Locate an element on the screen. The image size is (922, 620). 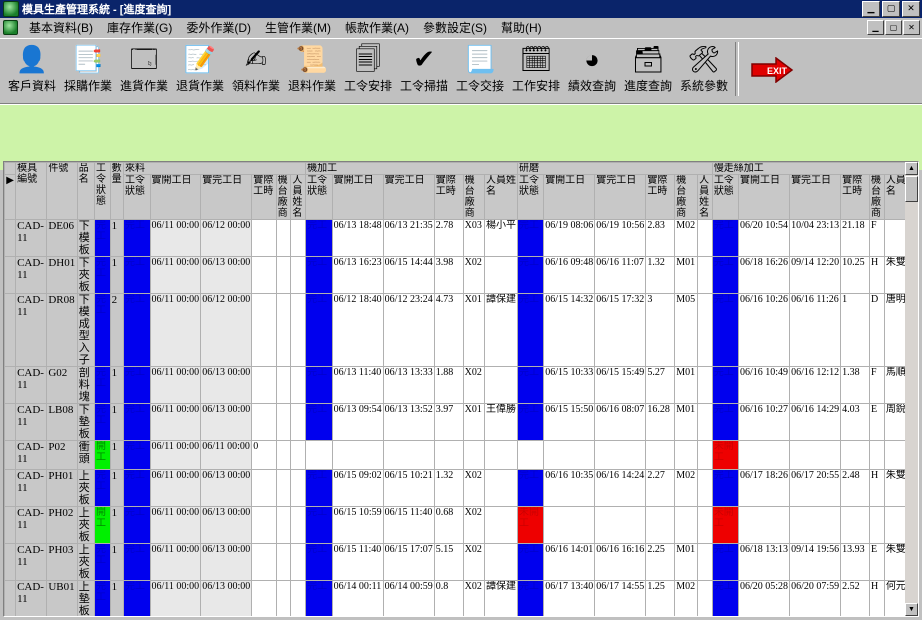
cell-part-no: G02 is located at coordinates (62, 385).